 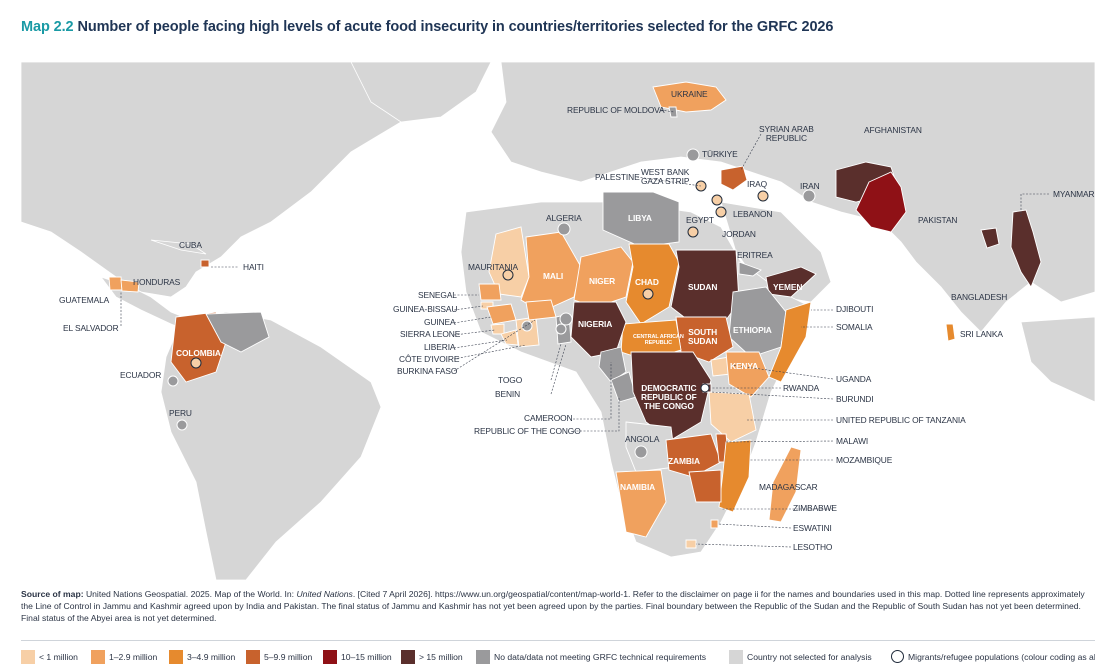 What do you see at coordinates (440, 322) in the screenshot?
I see `label-guinea: GUINEA` at bounding box center [440, 322].